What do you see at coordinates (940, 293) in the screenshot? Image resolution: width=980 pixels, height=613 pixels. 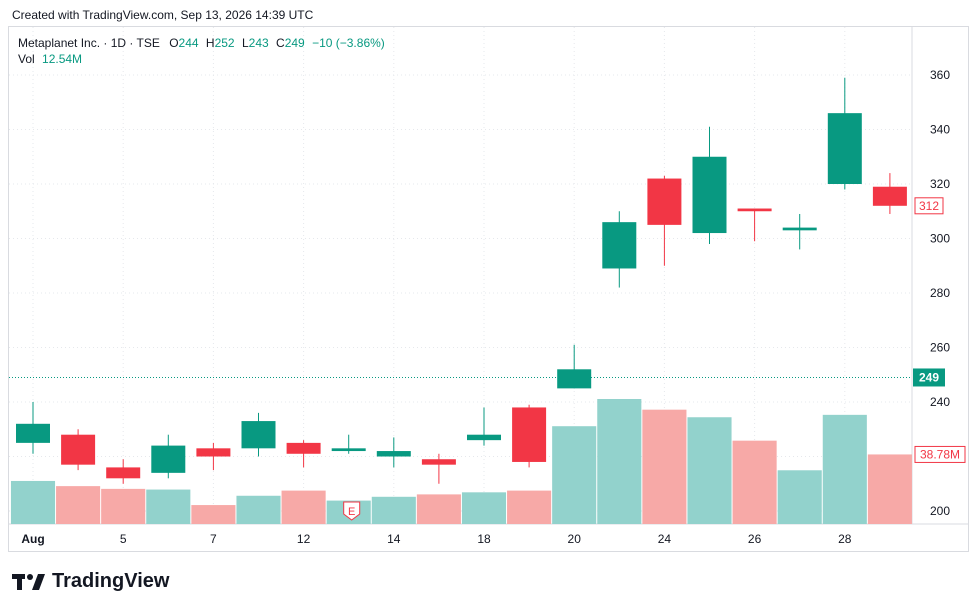 I see `y-tick-label: 280` at bounding box center [940, 293].